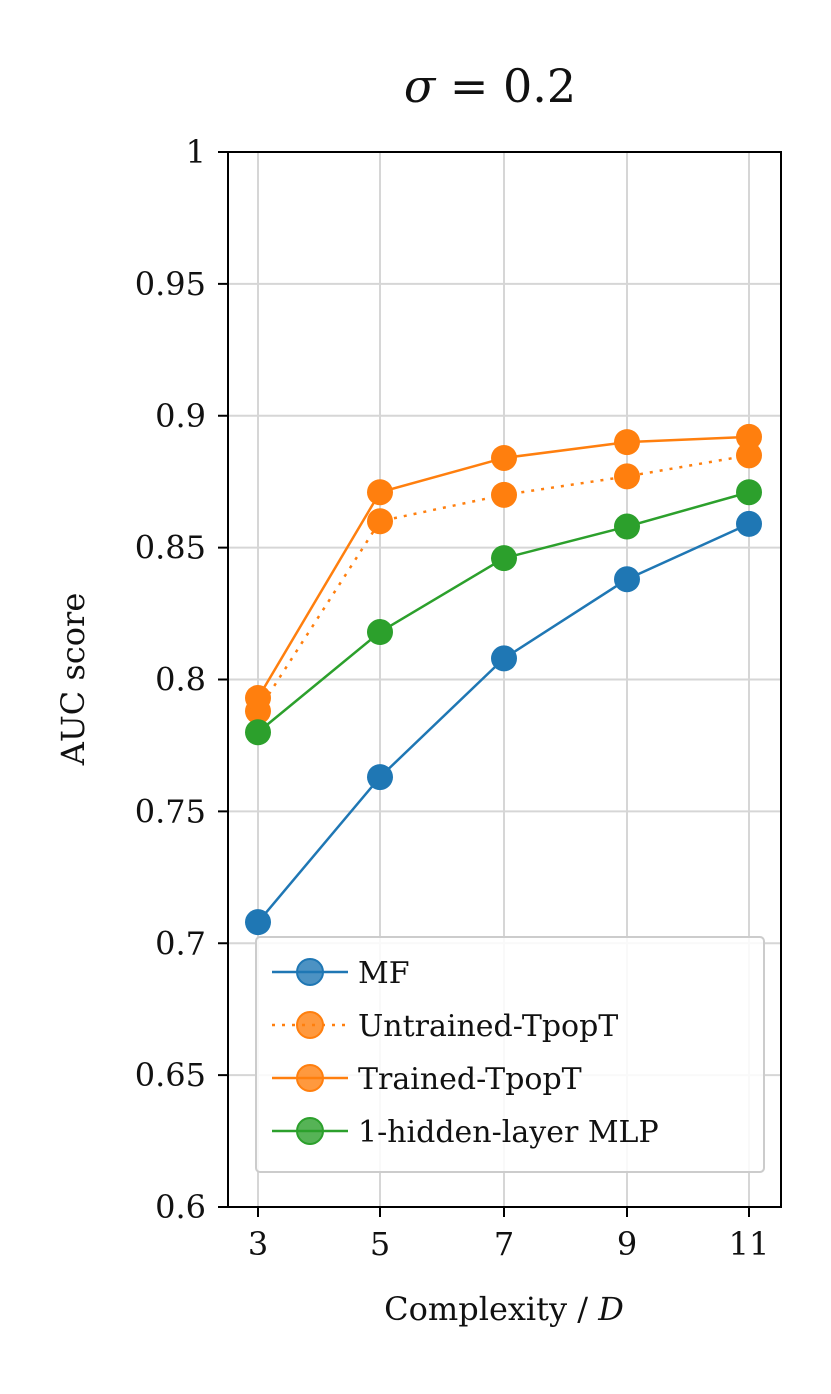 The height and width of the screenshot is (1394, 831). Describe the element at coordinates (196, 152) in the screenshot. I see `y-tick-label: 1` at that location.